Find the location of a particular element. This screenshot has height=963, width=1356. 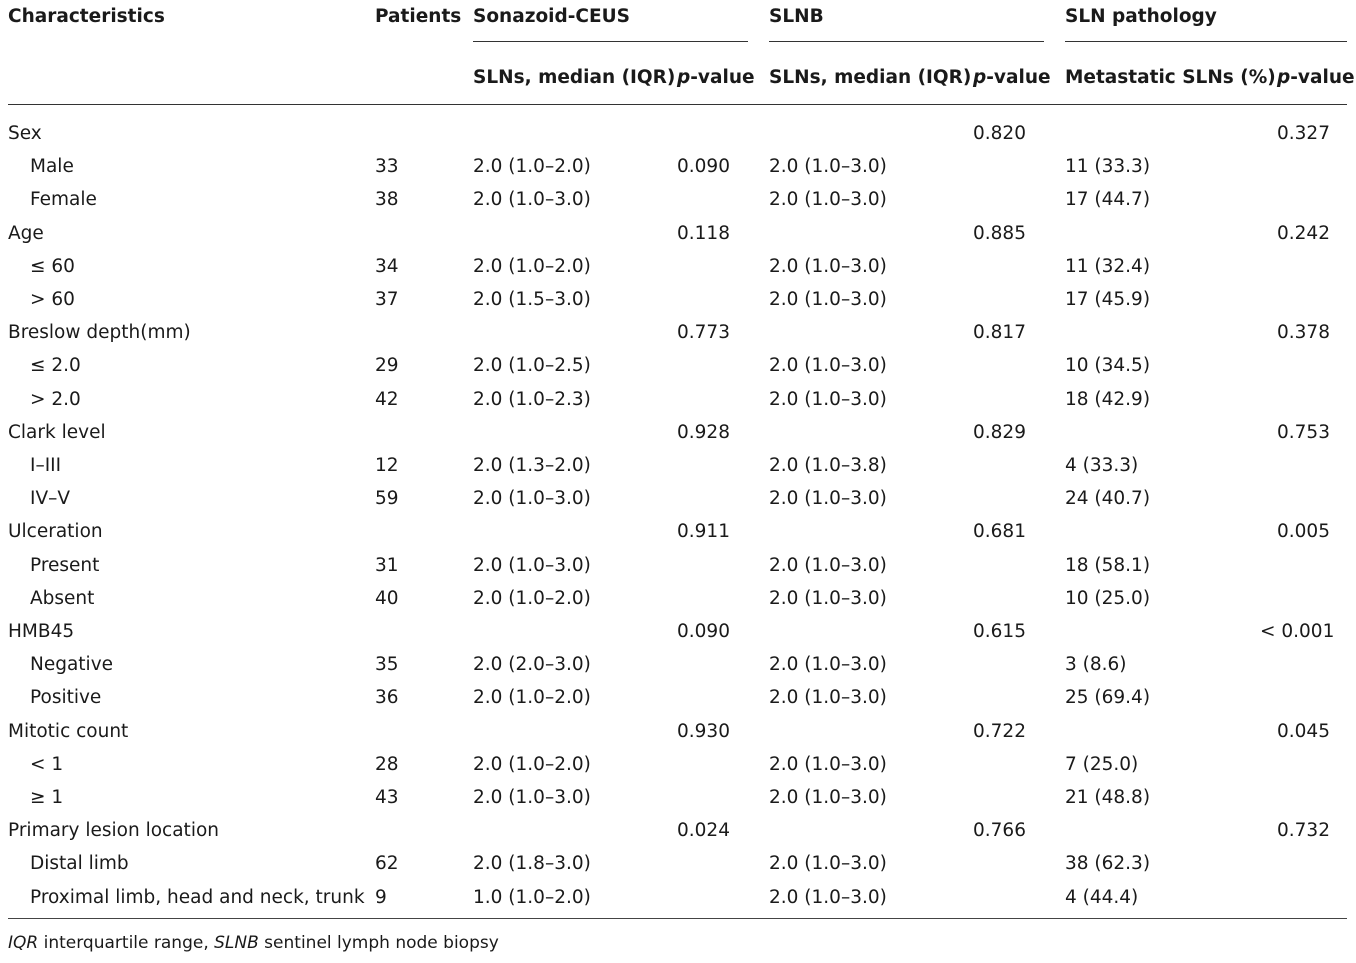

cell-ceus-median: 2.0 (1.8–3.0) is located at coordinates (532, 864).